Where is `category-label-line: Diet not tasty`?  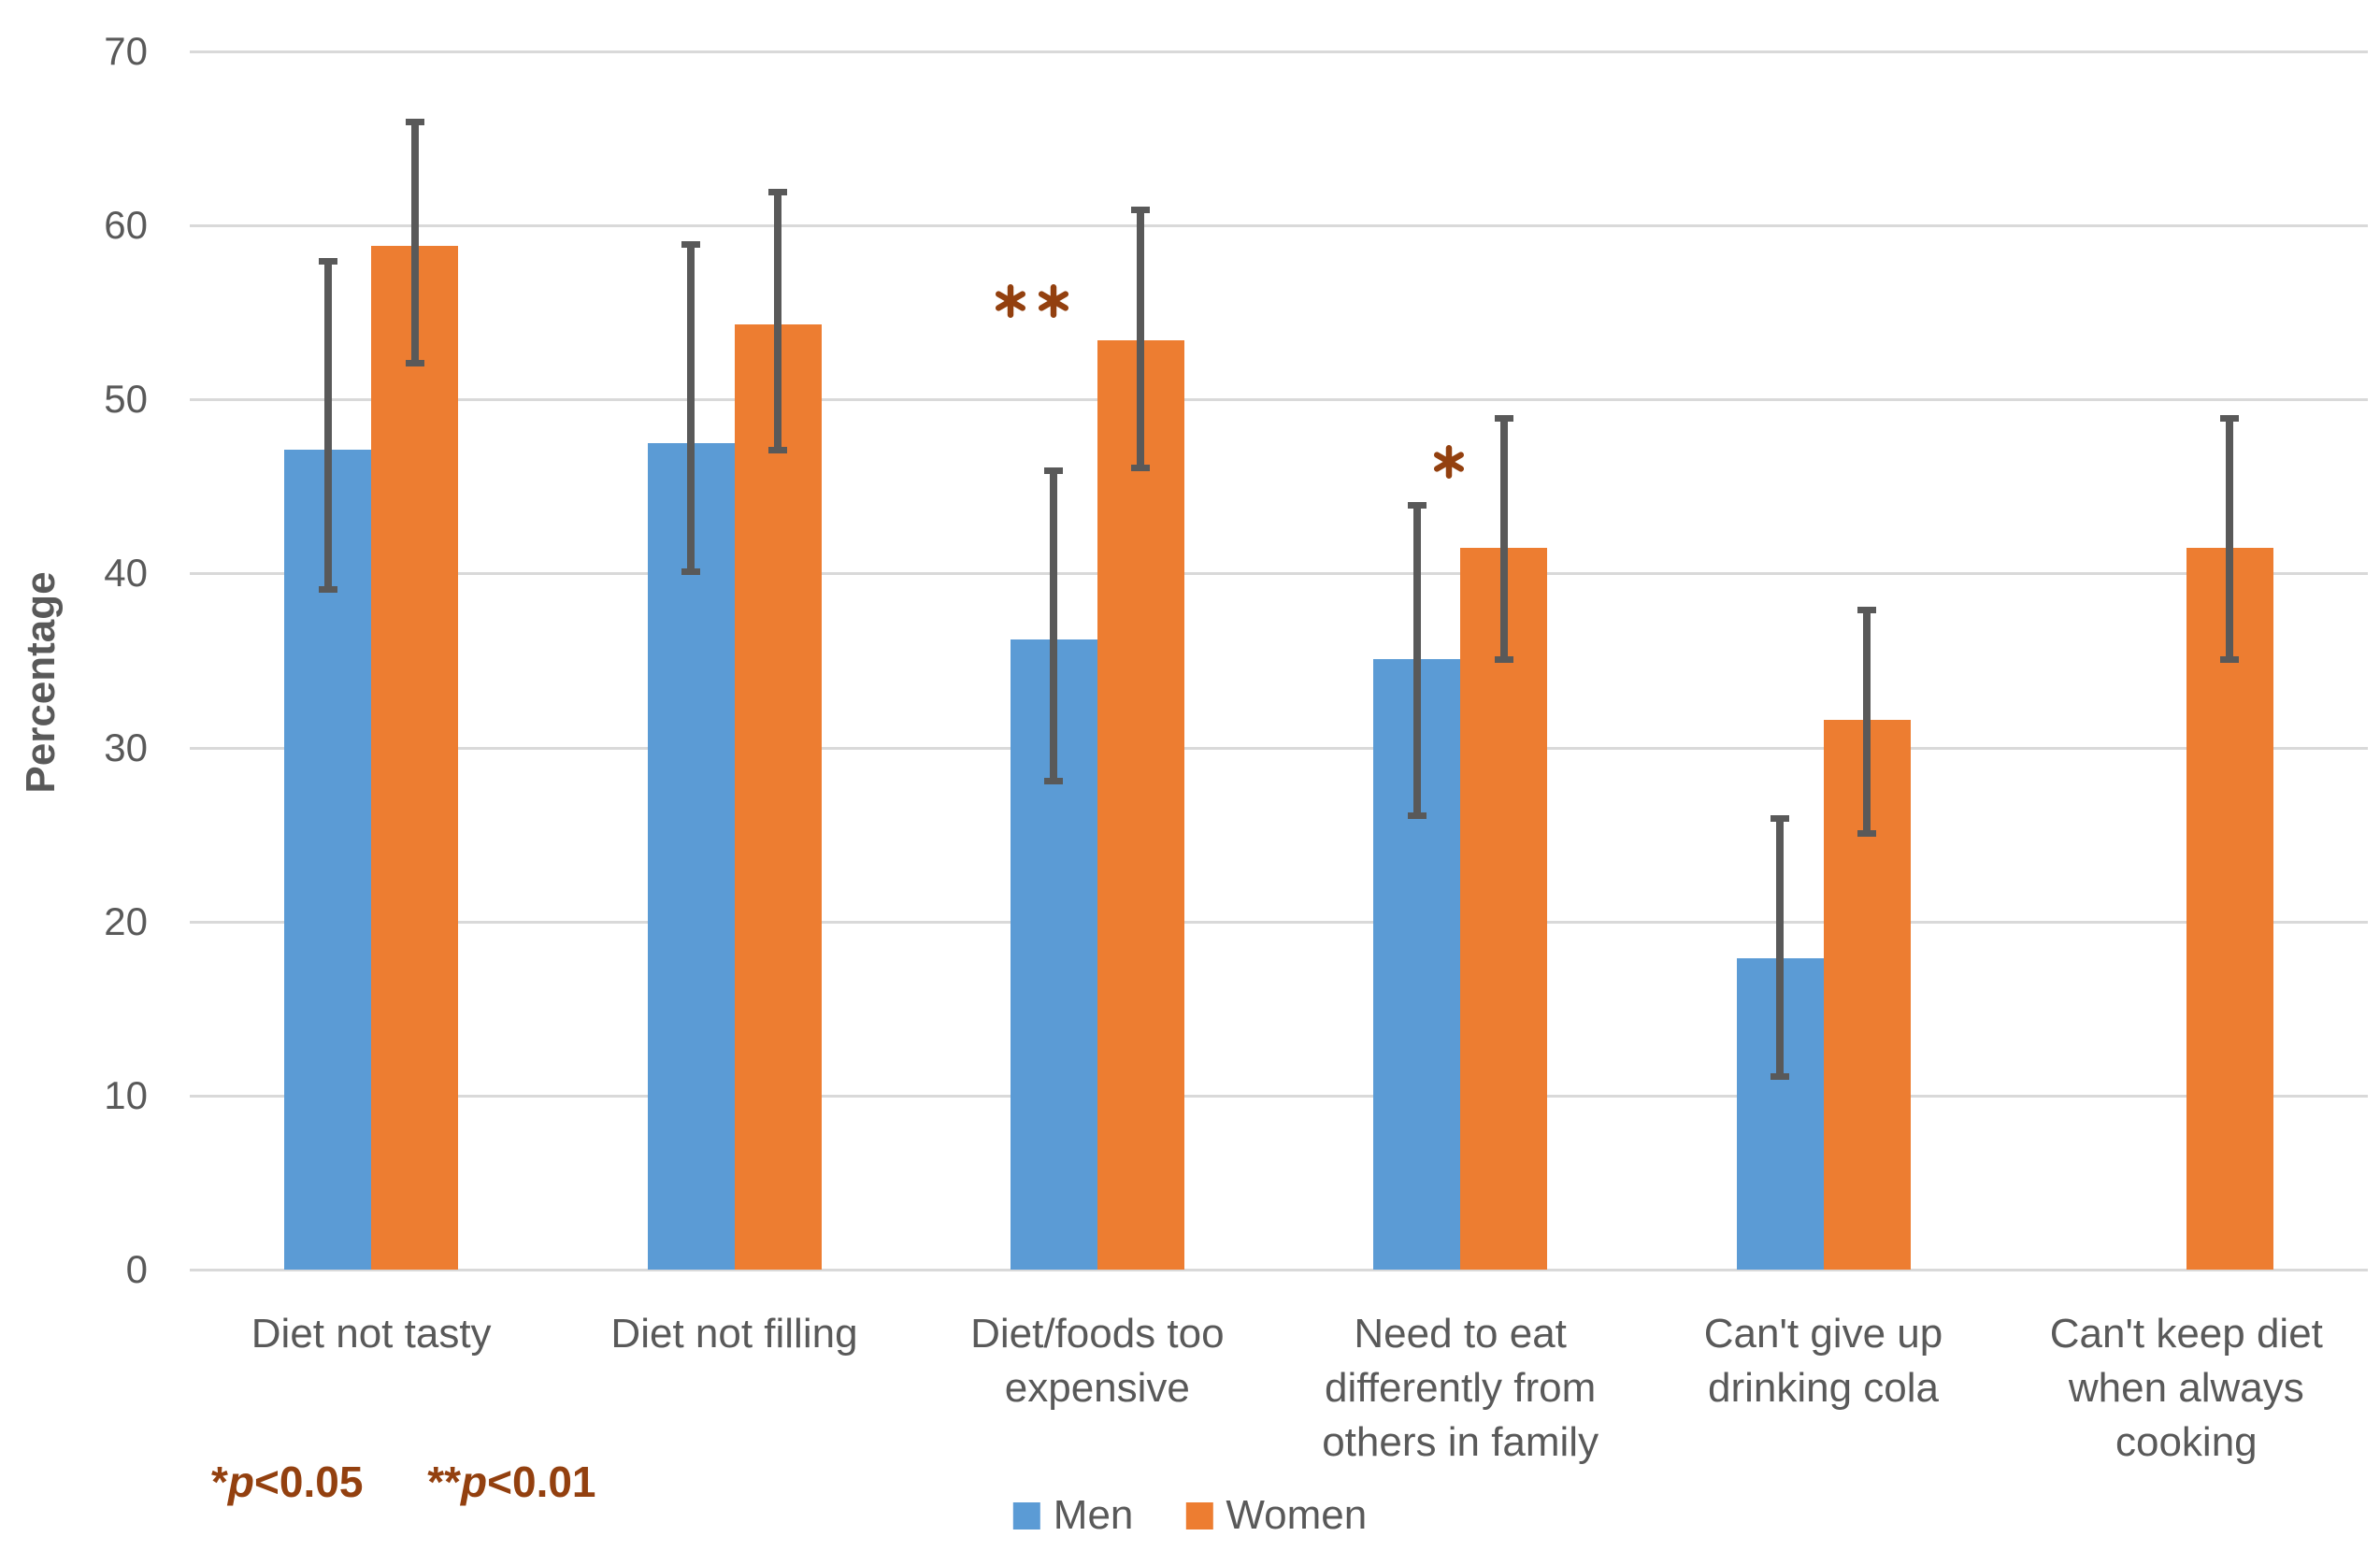 category-label-line: Diet not tasty is located at coordinates (371, 1334).